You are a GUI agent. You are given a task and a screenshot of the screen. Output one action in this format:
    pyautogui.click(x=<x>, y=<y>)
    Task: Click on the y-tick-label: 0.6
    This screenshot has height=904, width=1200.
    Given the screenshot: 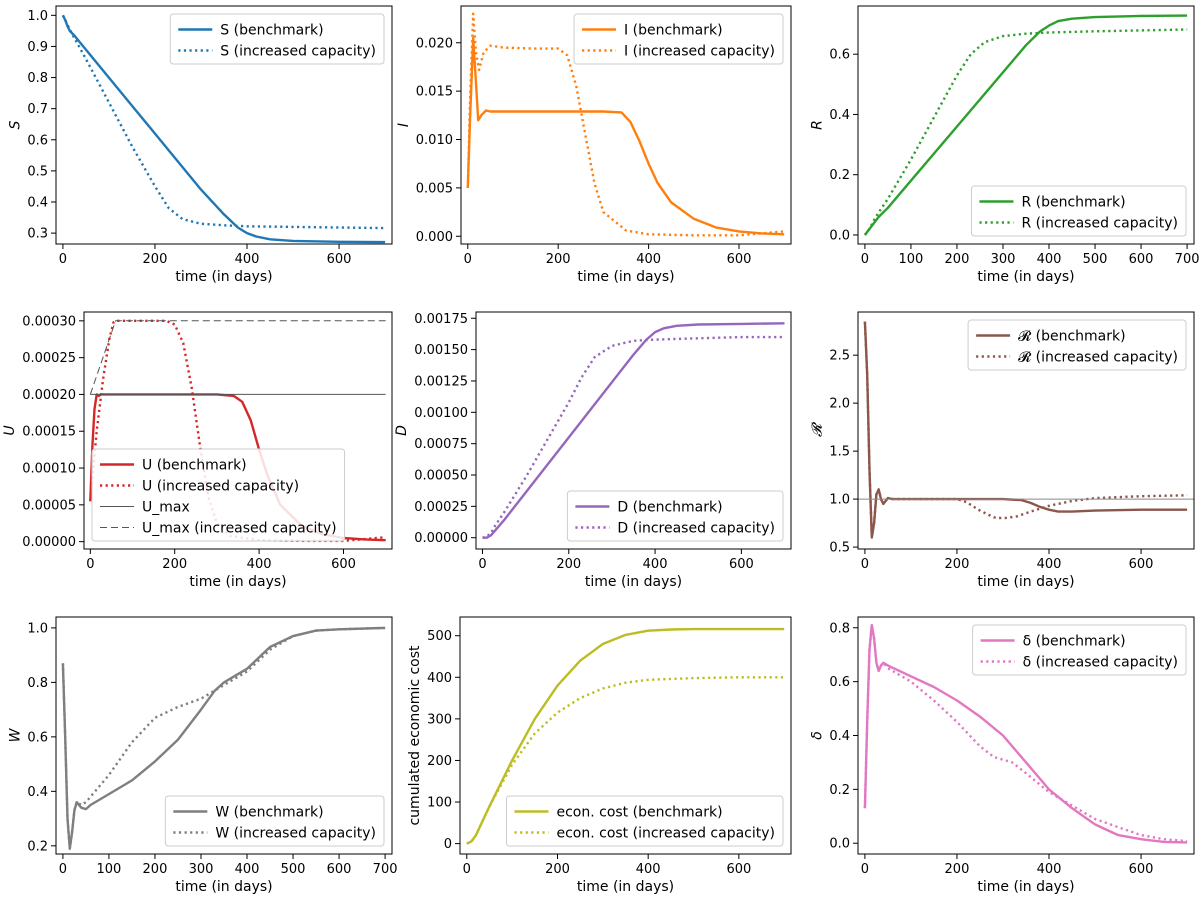 What is the action you would take?
    pyautogui.click(x=37, y=140)
    